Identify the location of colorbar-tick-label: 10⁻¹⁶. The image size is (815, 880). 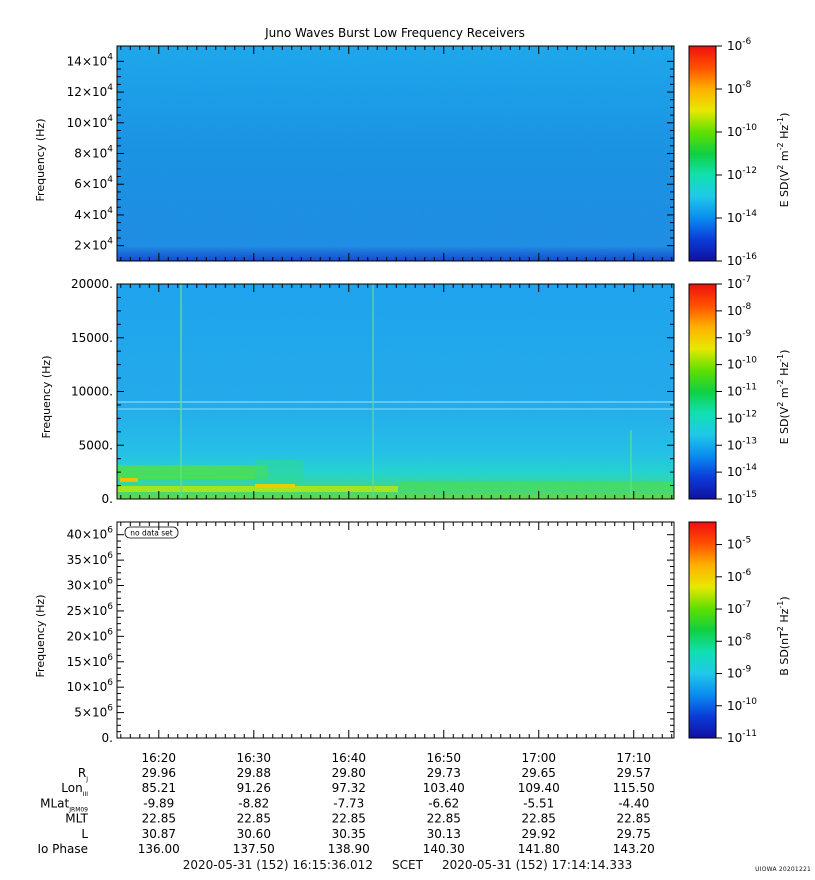
(742, 260).